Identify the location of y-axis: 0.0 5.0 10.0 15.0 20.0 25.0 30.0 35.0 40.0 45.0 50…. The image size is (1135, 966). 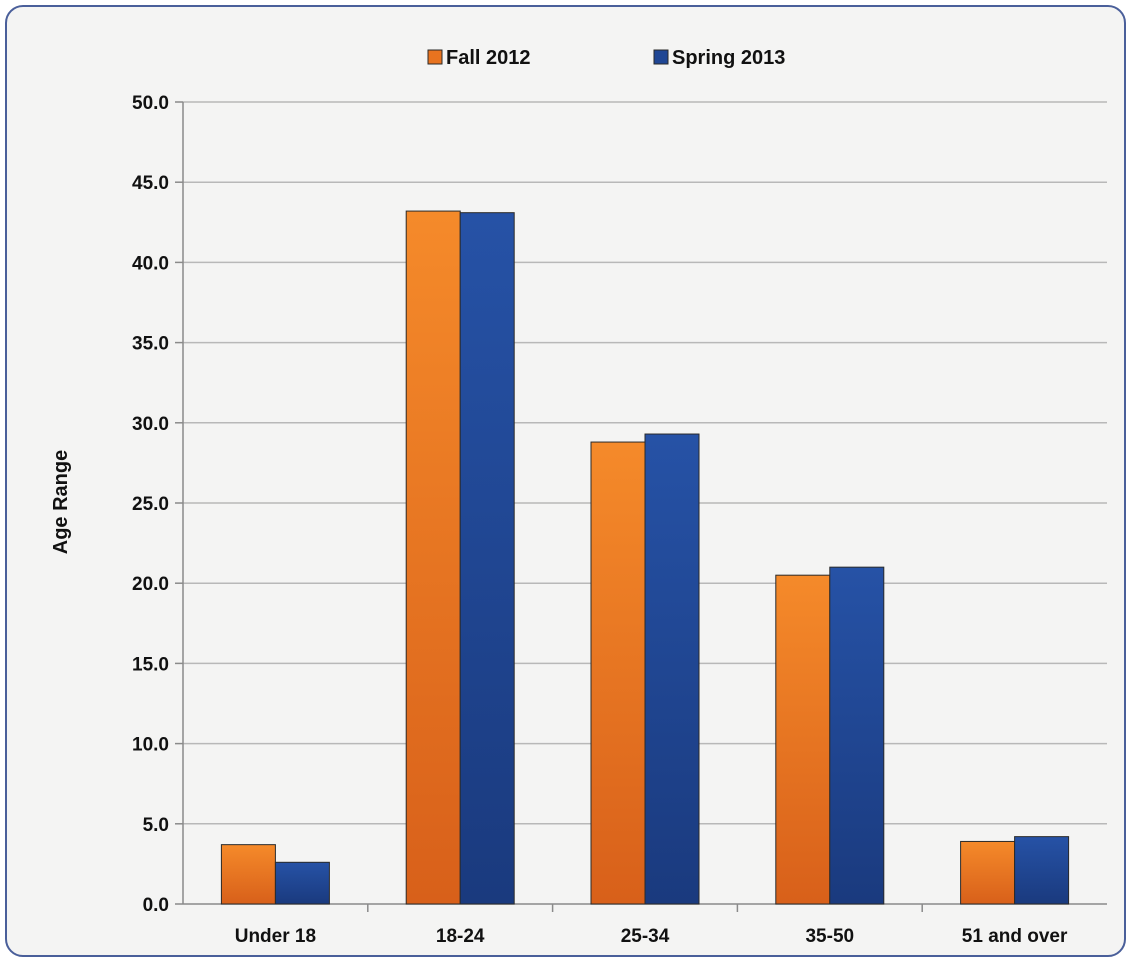
(158, 504).